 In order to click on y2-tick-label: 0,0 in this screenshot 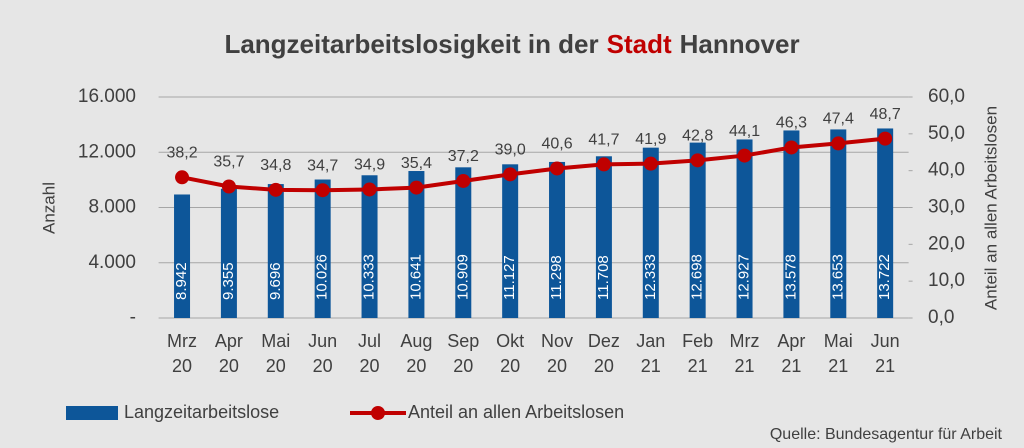, I will do `click(941, 317)`.